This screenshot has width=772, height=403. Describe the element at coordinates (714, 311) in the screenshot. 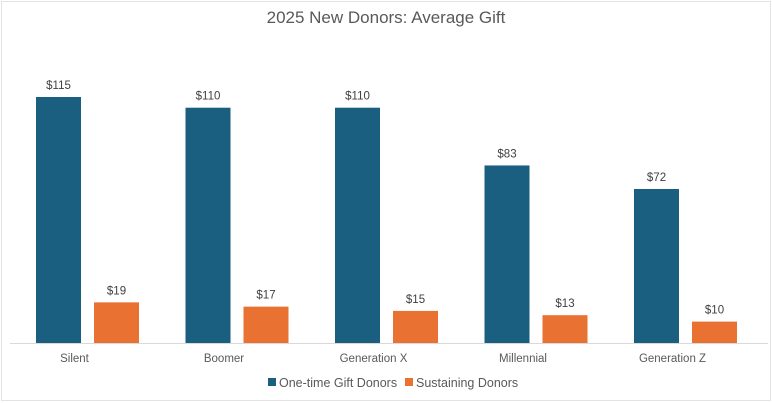

I see `data-label: $10` at that location.